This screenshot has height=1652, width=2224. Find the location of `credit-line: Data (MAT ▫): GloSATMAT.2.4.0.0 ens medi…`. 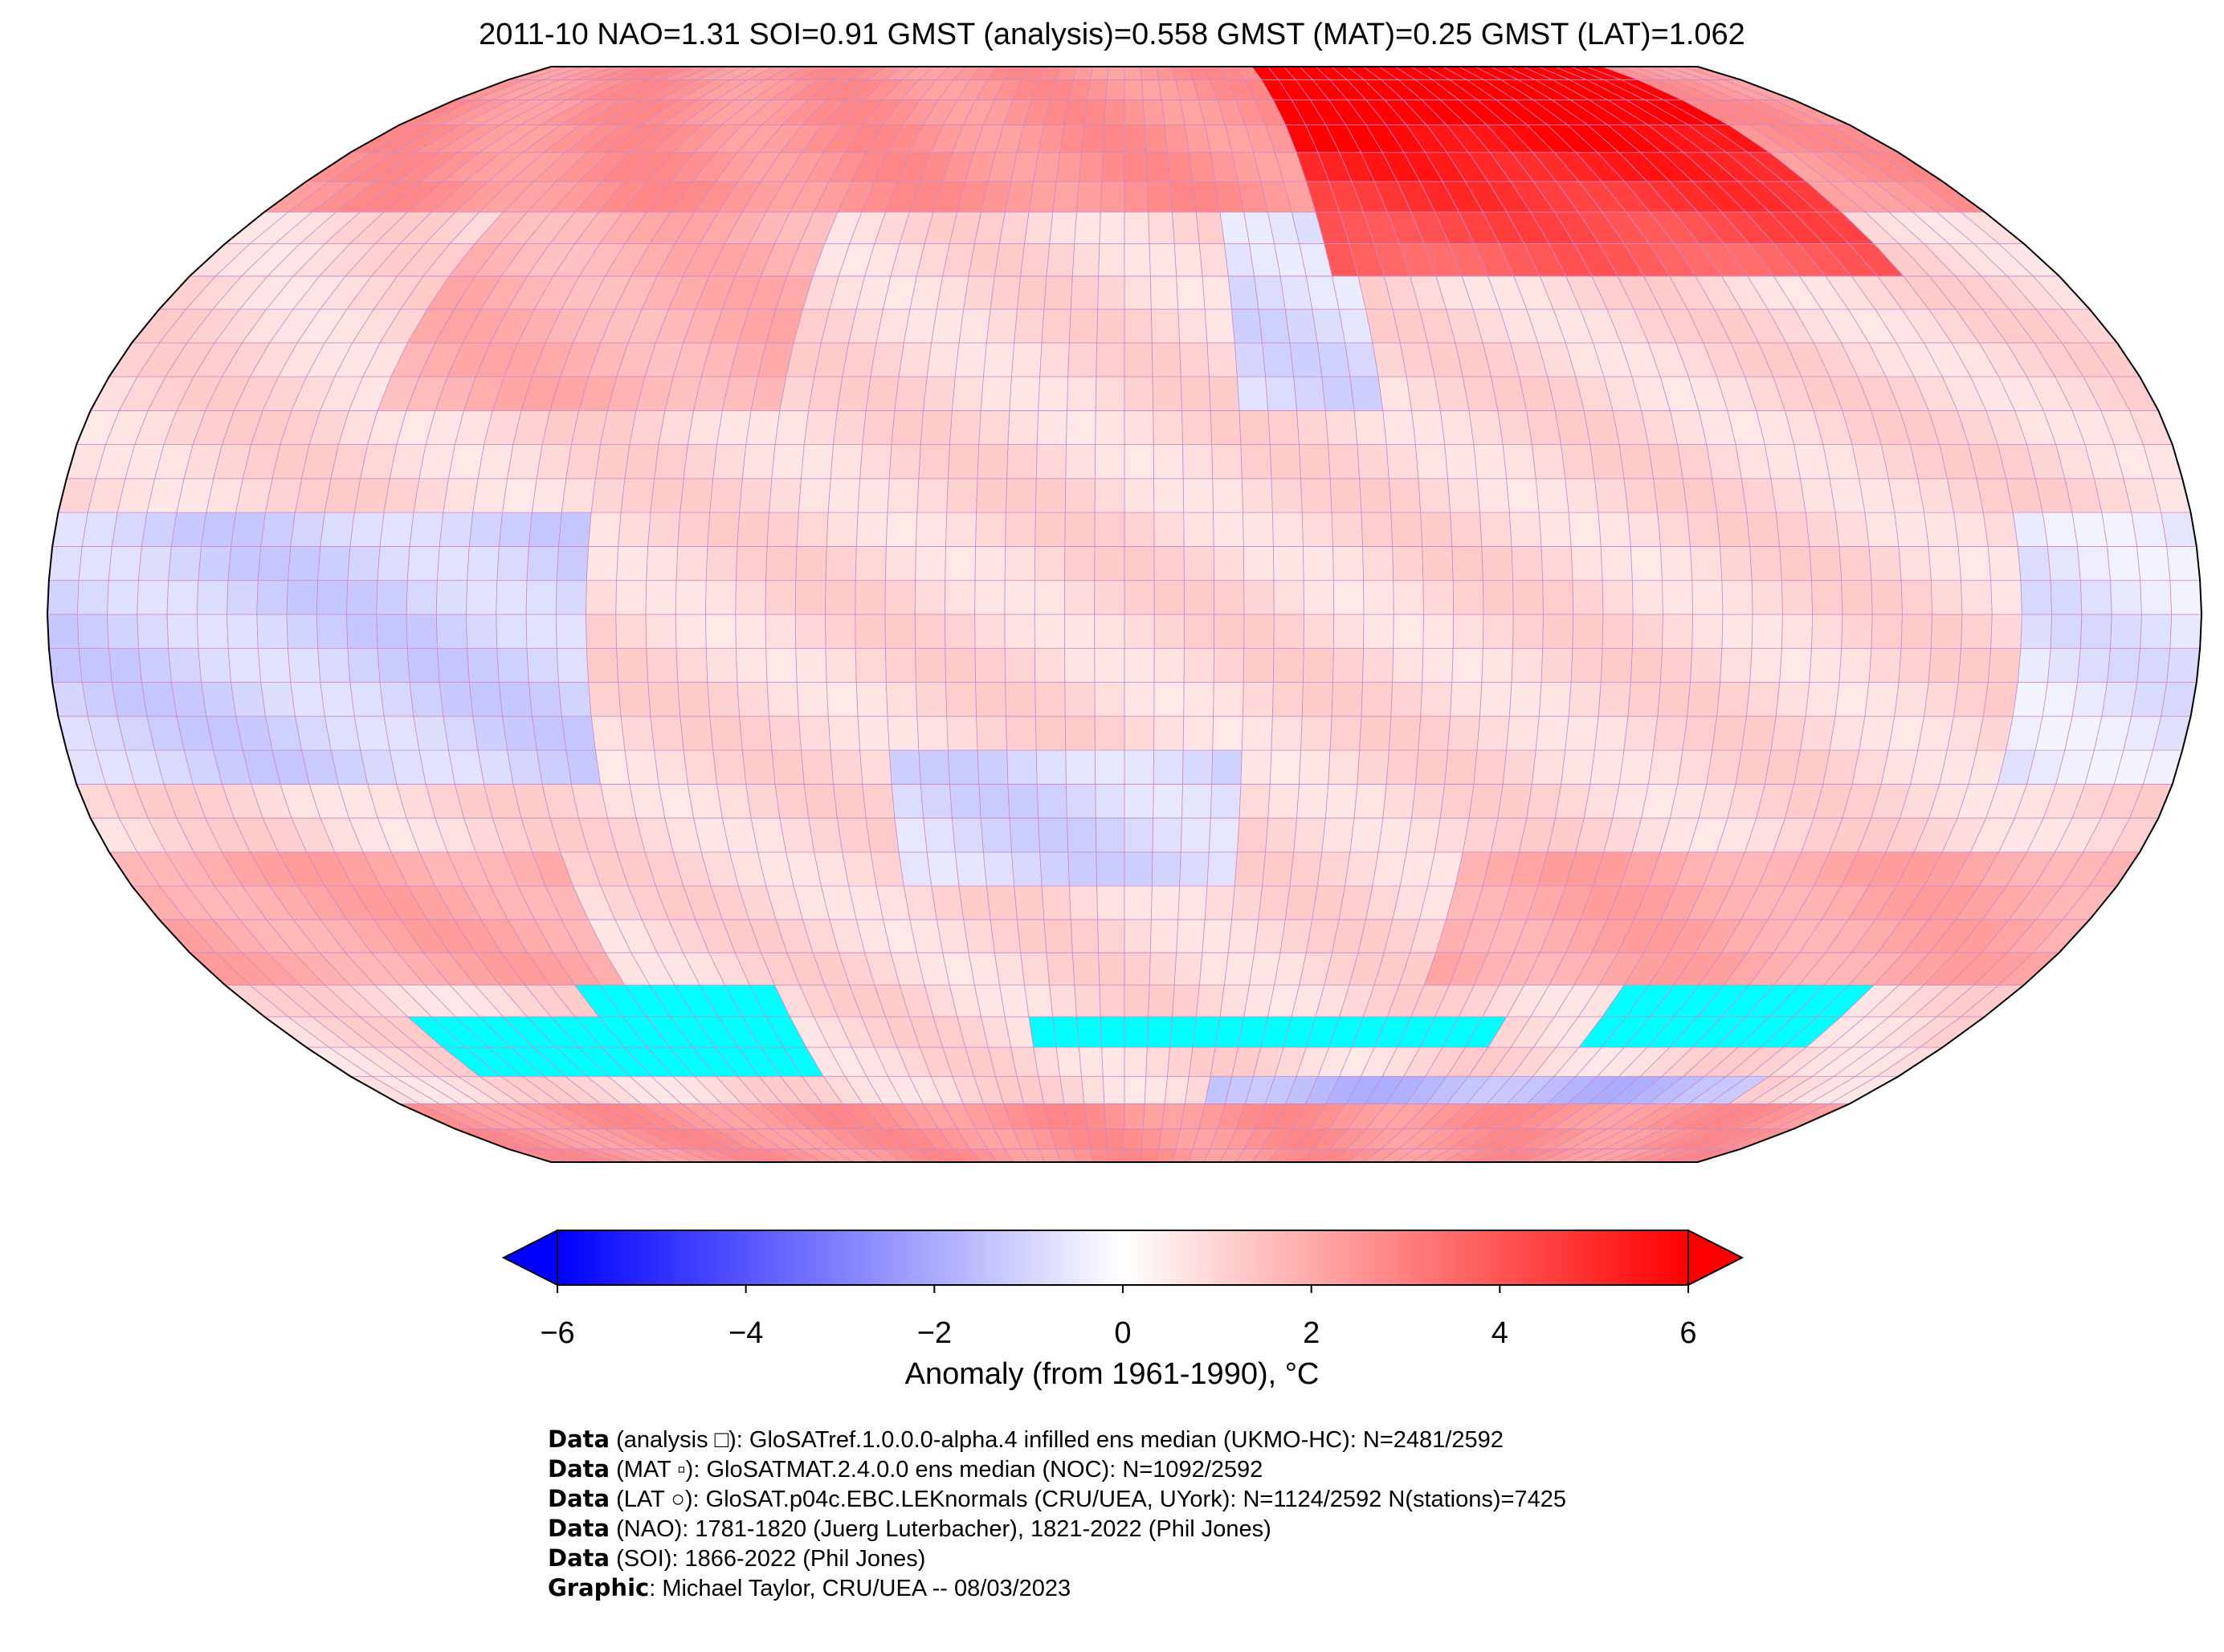

credit-line: Data (MAT ▫): GloSATMAT.2.4.0.0 ens medi… is located at coordinates (905, 1469).